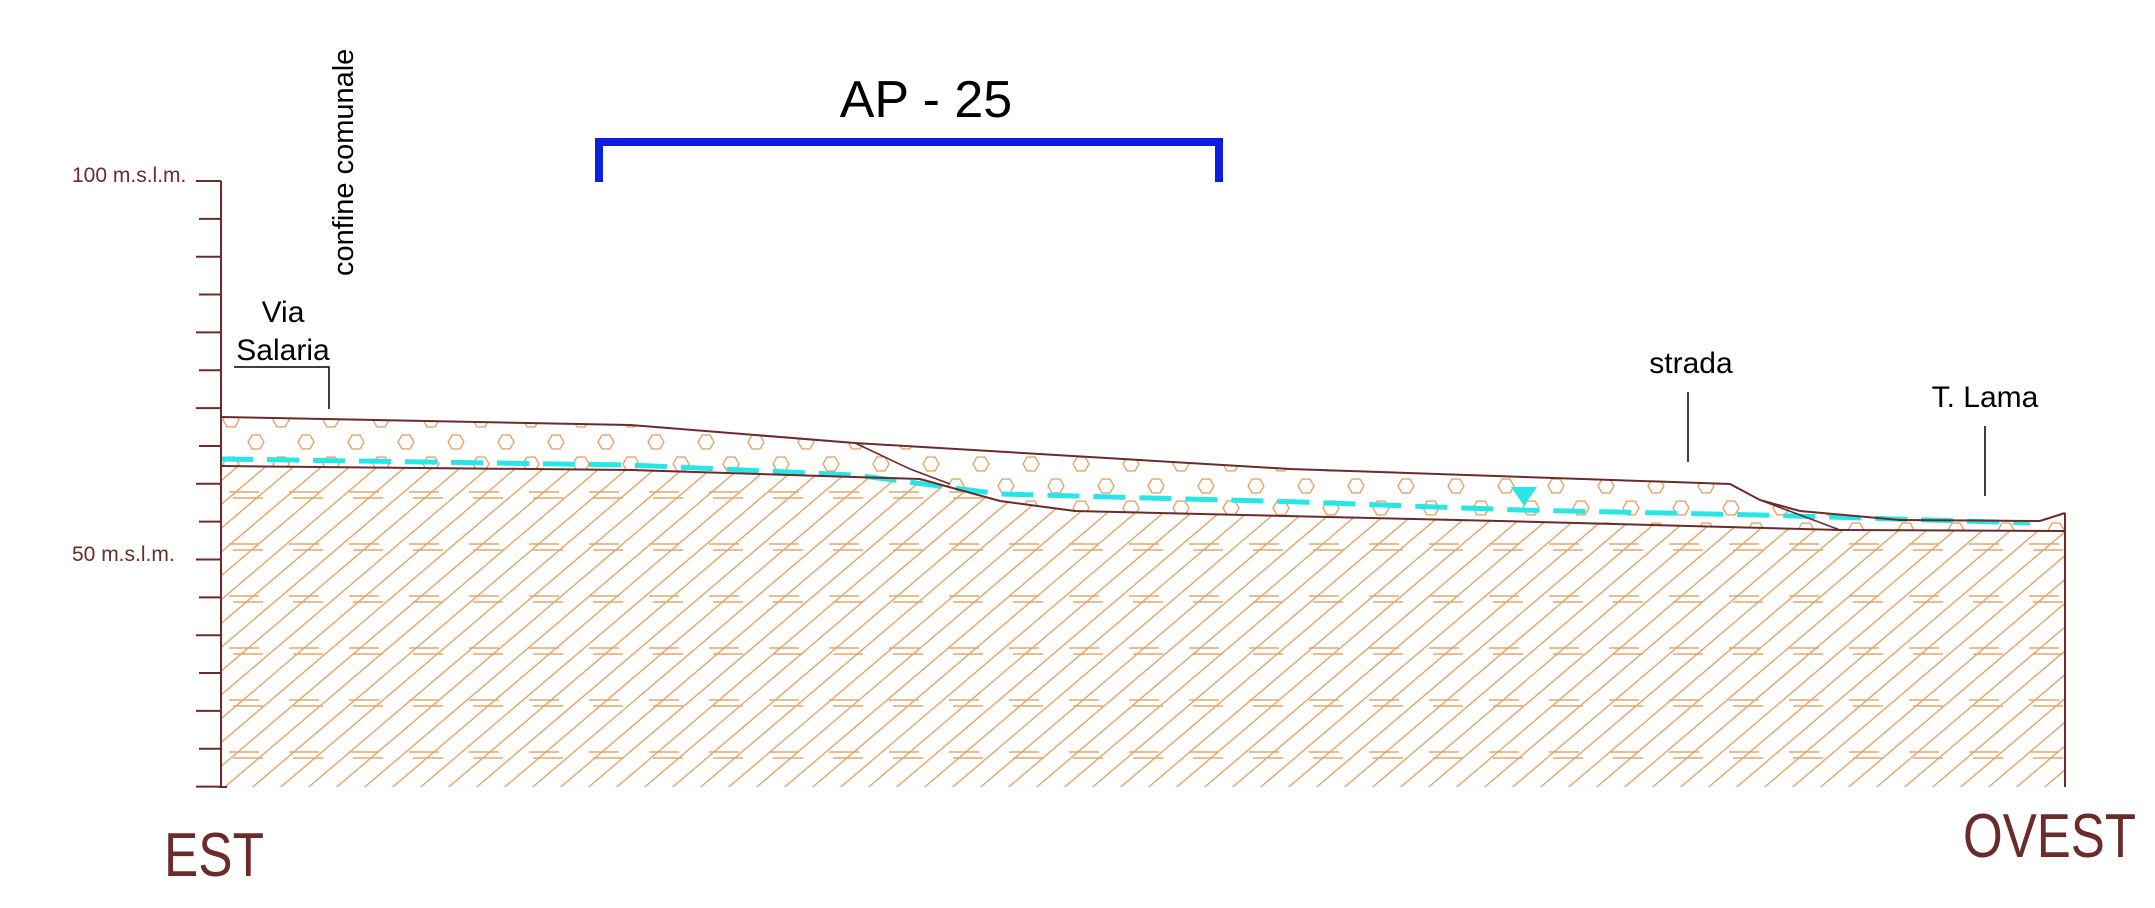  What do you see at coordinates (129, 175) in the screenshot?
I see `elevation-label-100: 100 m.s.l.m.` at bounding box center [129, 175].